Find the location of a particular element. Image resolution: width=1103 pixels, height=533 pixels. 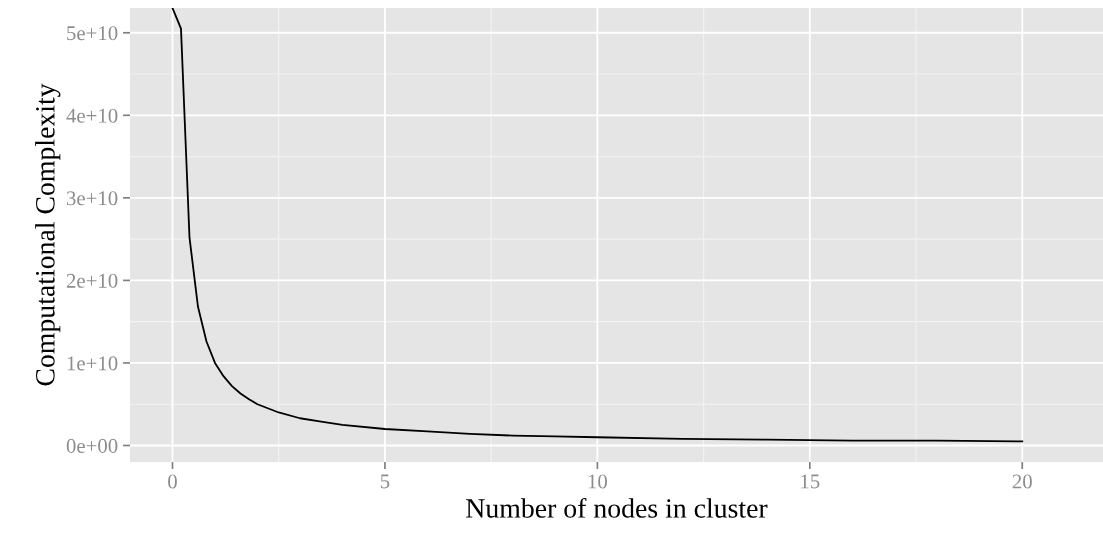

x-tick-label: 0 is located at coordinates (172, 481).